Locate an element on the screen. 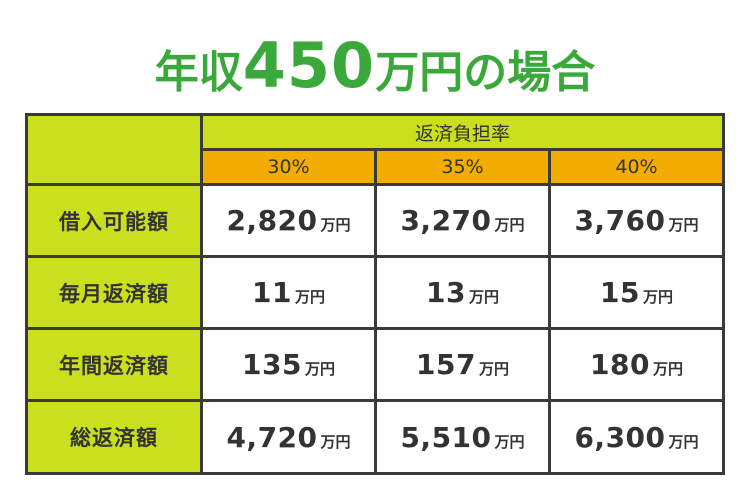  column-header-30: 30% is located at coordinates (288, 167).